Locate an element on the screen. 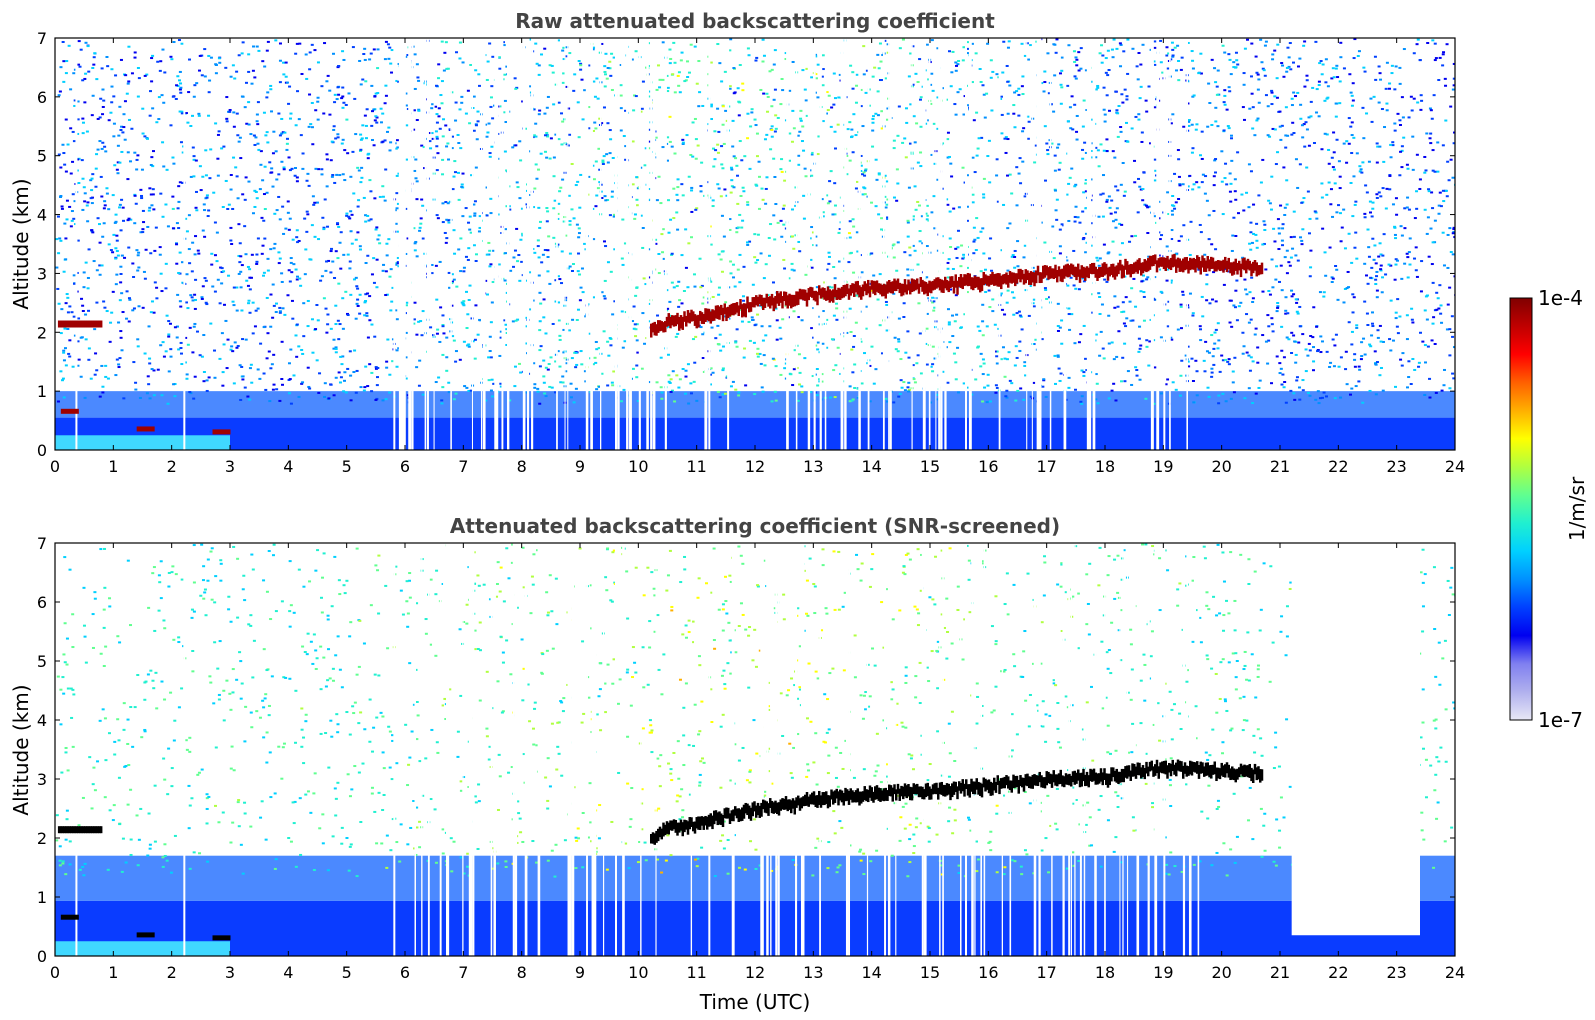  screened-x-tick-label: 14 is located at coordinates (871, 972).